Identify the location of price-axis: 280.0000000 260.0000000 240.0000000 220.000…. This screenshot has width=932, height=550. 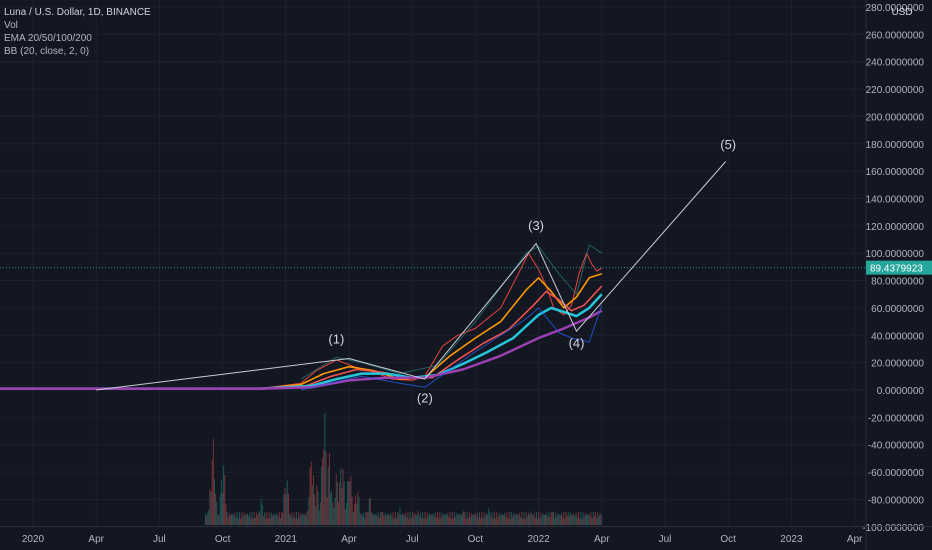
(897, 275).